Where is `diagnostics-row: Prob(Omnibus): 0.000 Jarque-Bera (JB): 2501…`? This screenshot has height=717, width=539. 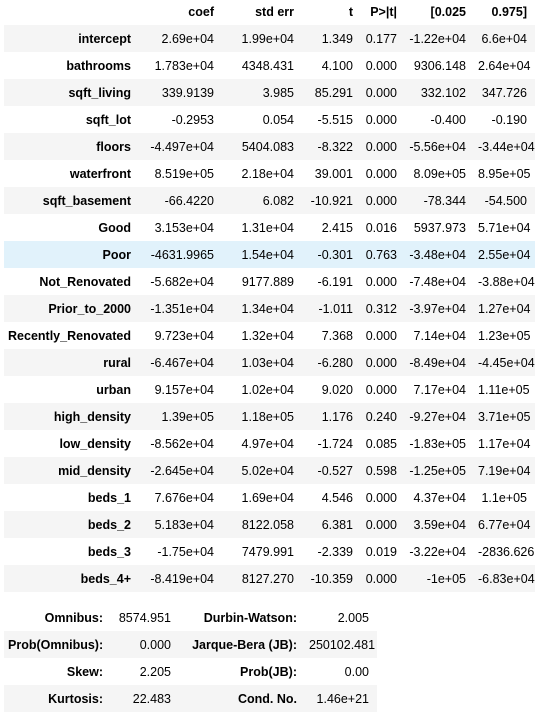 diagnostics-row: Prob(Omnibus): 0.000 Jarque-Bera (JB): 2501… is located at coordinates (190, 644).